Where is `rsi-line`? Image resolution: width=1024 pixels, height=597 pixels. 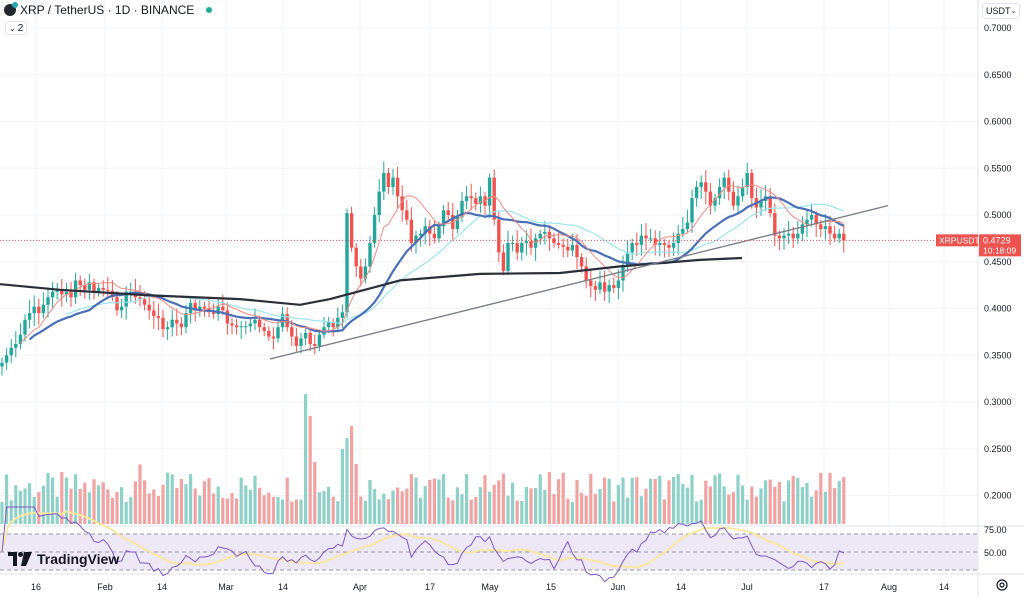 rsi-line is located at coordinates (423, 544).